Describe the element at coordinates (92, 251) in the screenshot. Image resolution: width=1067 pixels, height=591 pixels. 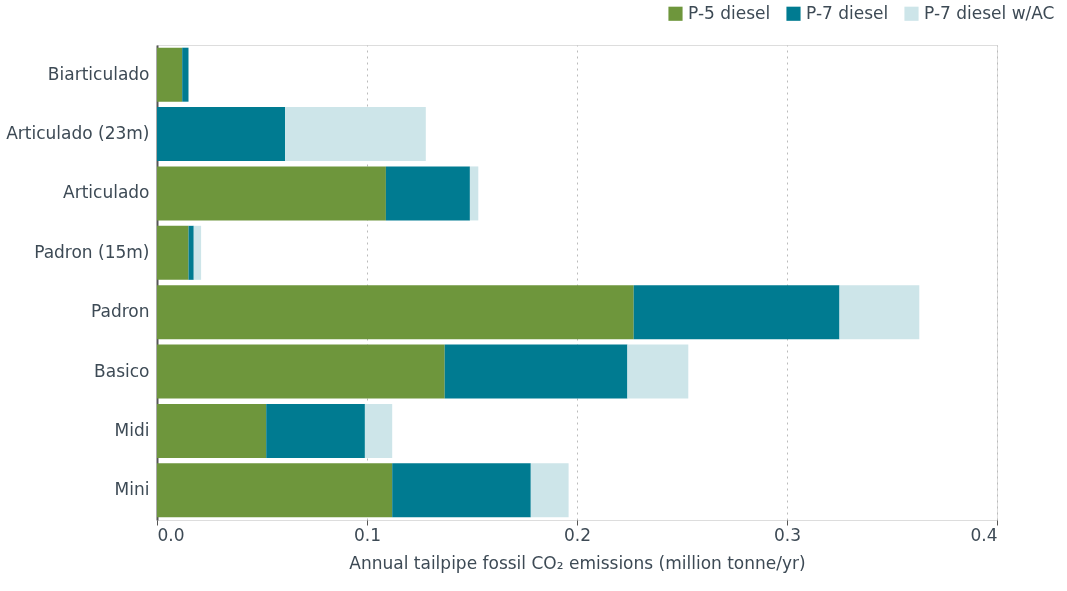
I see `y-tick-label: Padron (15m)` at that location.